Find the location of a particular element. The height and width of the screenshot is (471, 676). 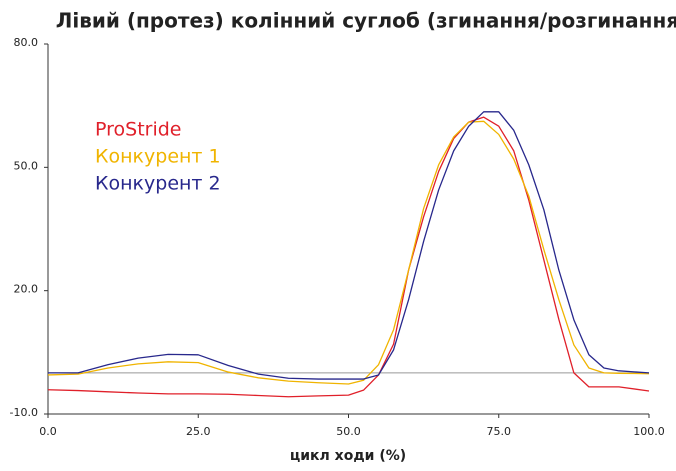

x-tick-label: 0.0 is located at coordinates (48, 431).